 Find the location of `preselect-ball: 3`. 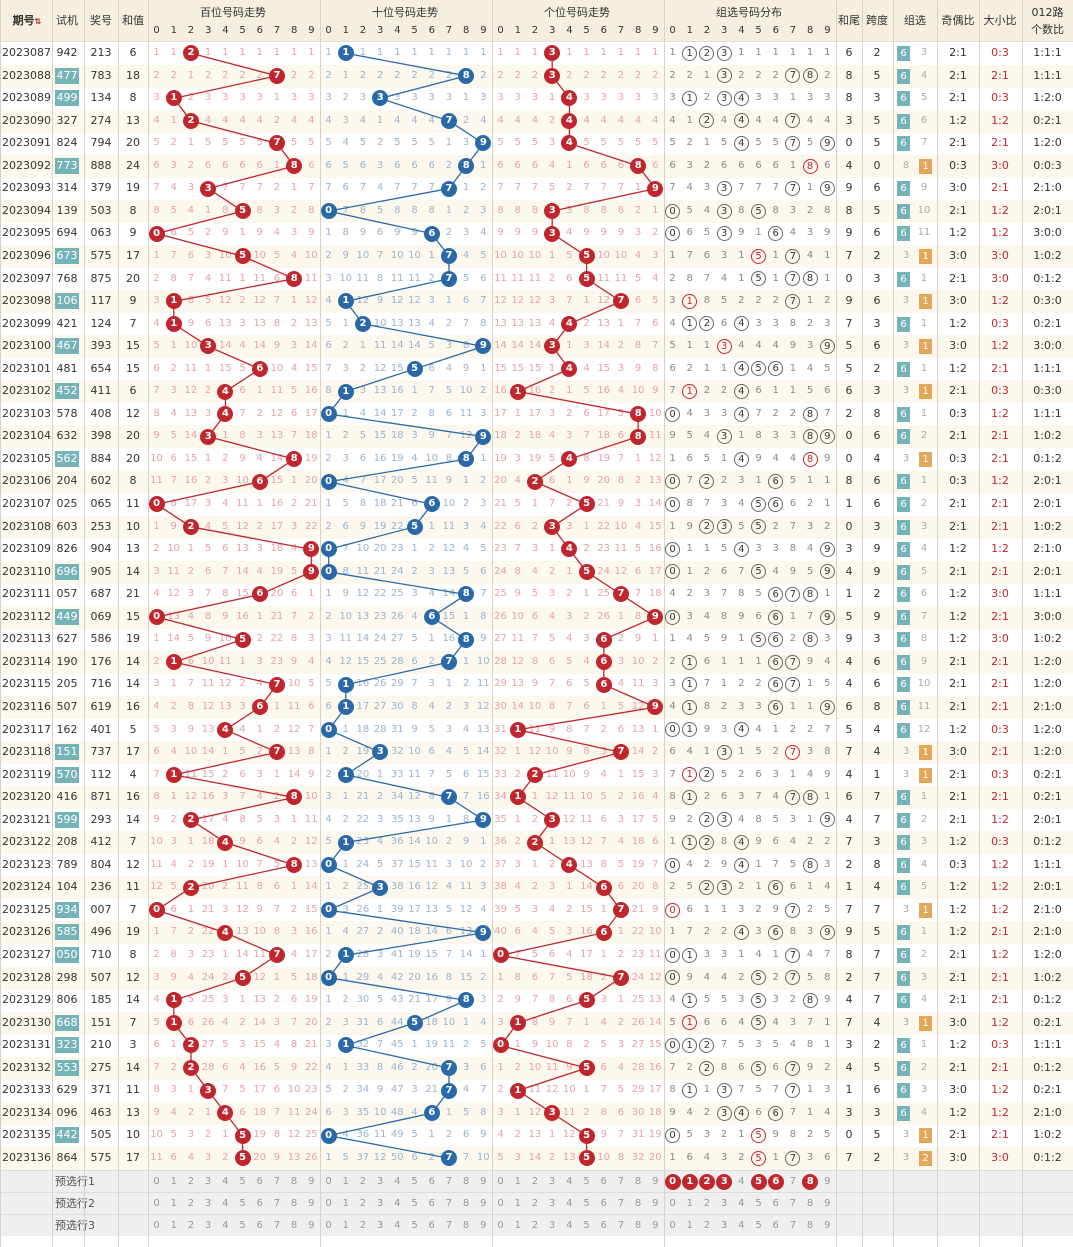

preselect-ball: 3 is located at coordinates (724, 1181).